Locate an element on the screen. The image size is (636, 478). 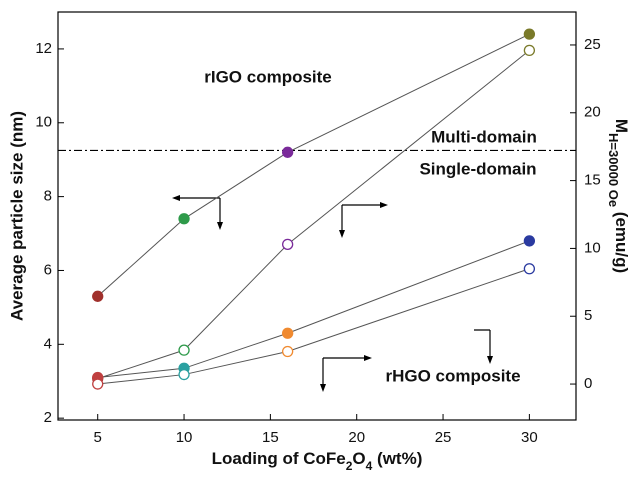
annotation: Single-domain is located at coordinates (477, 168).